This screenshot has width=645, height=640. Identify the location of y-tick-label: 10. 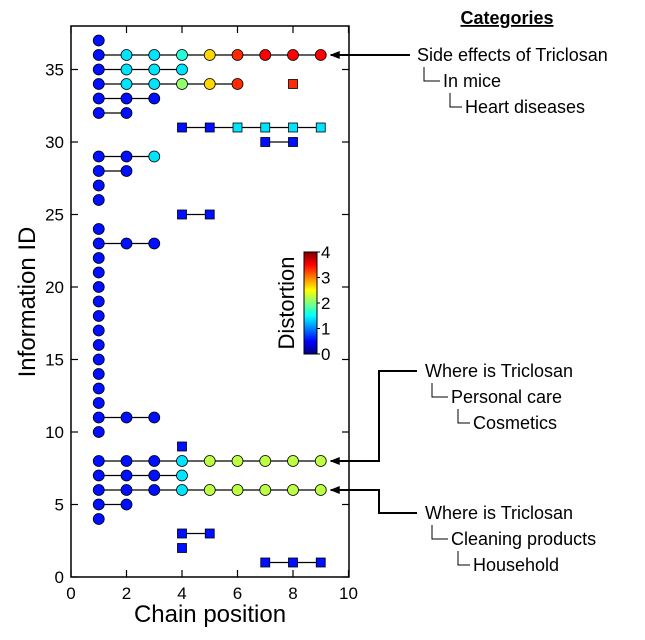
(54, 432).